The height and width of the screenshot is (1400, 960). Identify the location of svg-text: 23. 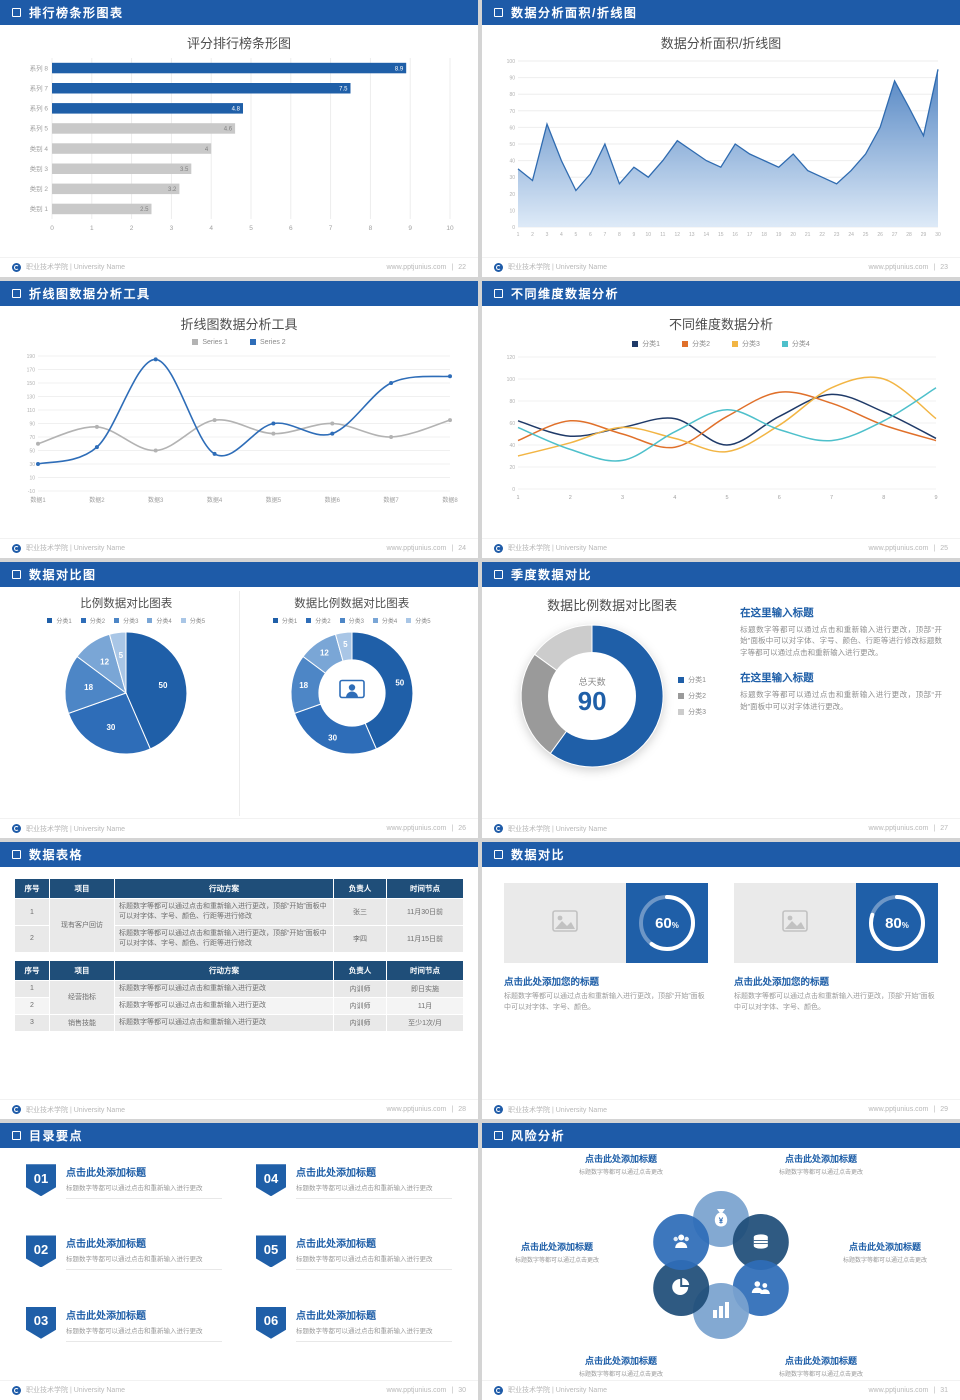
(837, 235).